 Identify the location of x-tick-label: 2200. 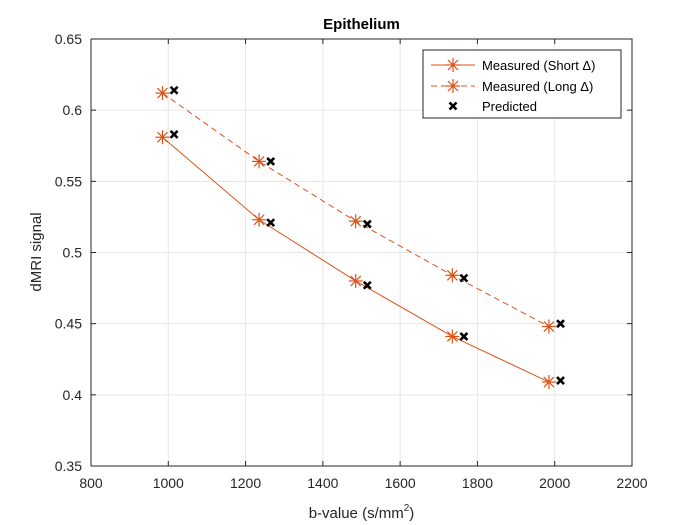
(631, 483).